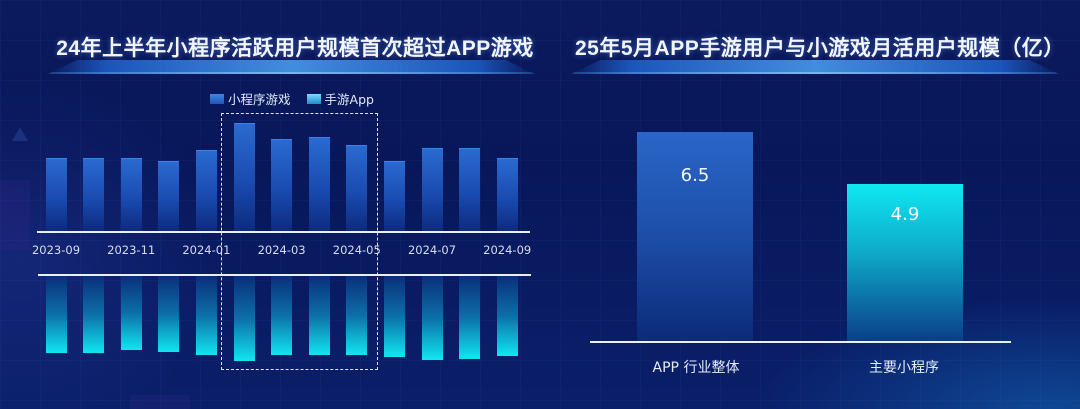  I want to click on bar-value-label: 6.5, so click(695, 175).